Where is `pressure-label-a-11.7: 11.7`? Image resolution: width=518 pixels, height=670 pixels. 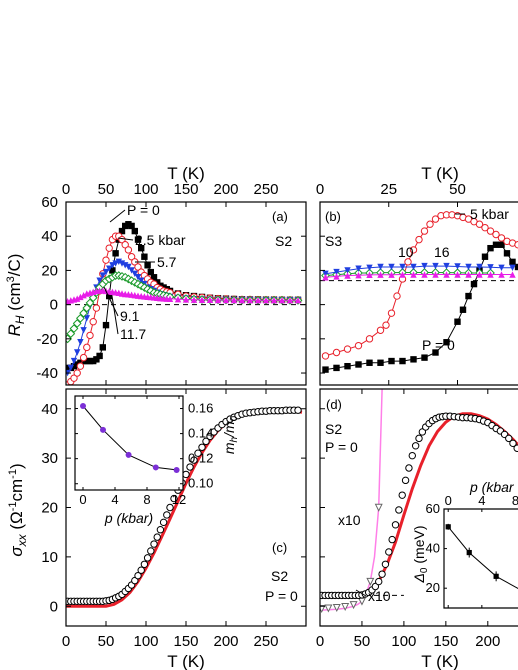 pressure-label-a-11.7: 11.7 is located at coordinates (133, 334).